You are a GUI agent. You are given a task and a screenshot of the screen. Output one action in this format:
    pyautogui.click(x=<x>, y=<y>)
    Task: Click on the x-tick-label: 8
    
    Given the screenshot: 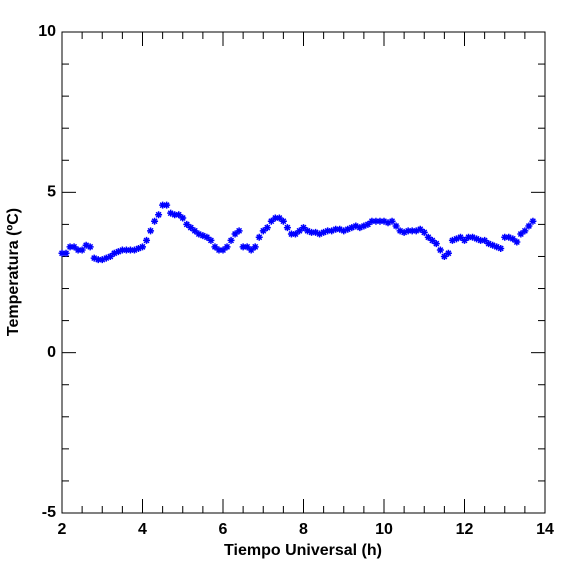 What is the action you would take?
    pyautogui.click(x=303, y=529)
    